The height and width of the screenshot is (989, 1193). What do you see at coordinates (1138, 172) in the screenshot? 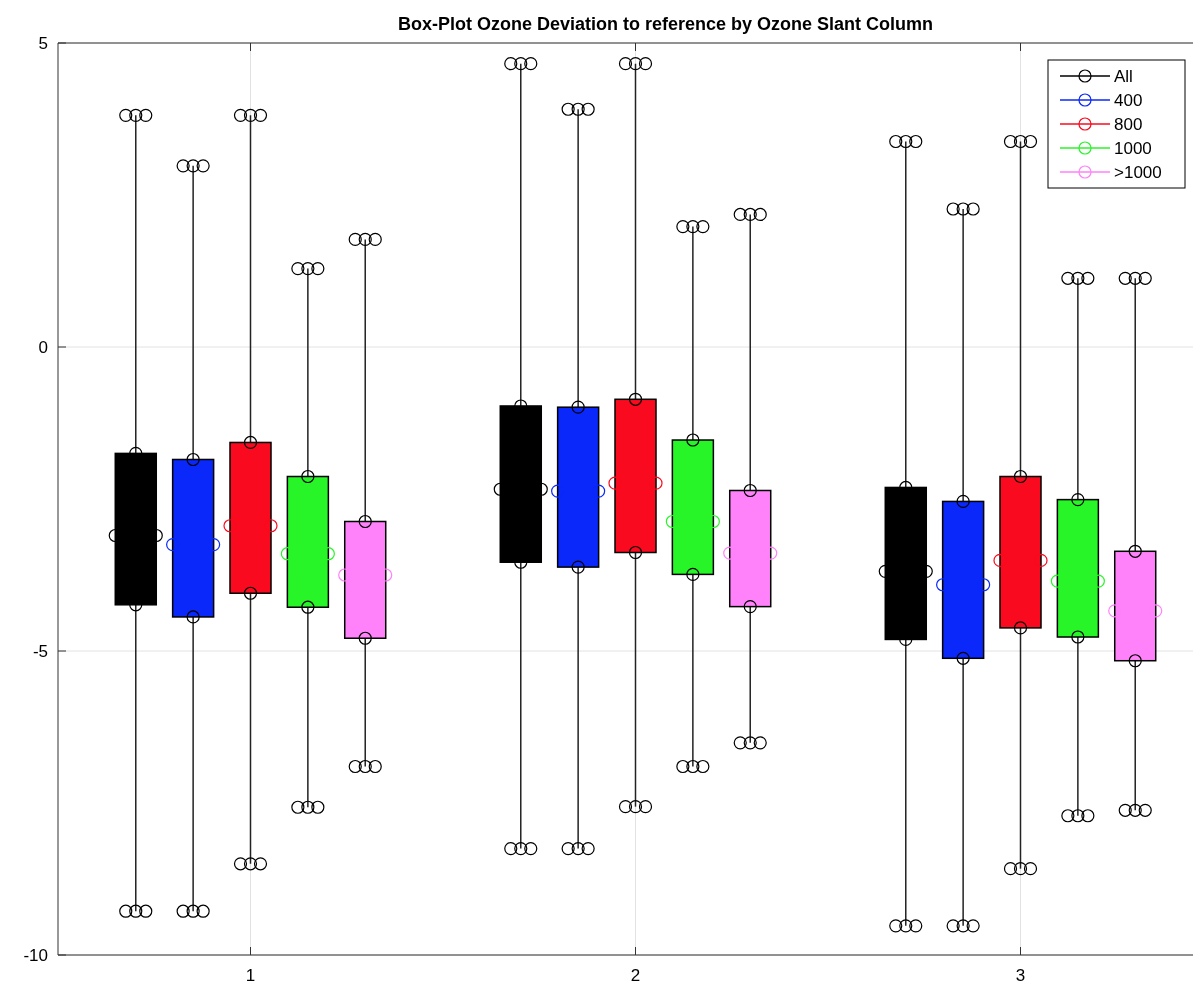
I see `legend-label: >1000` at bounding box center [1138, 172].